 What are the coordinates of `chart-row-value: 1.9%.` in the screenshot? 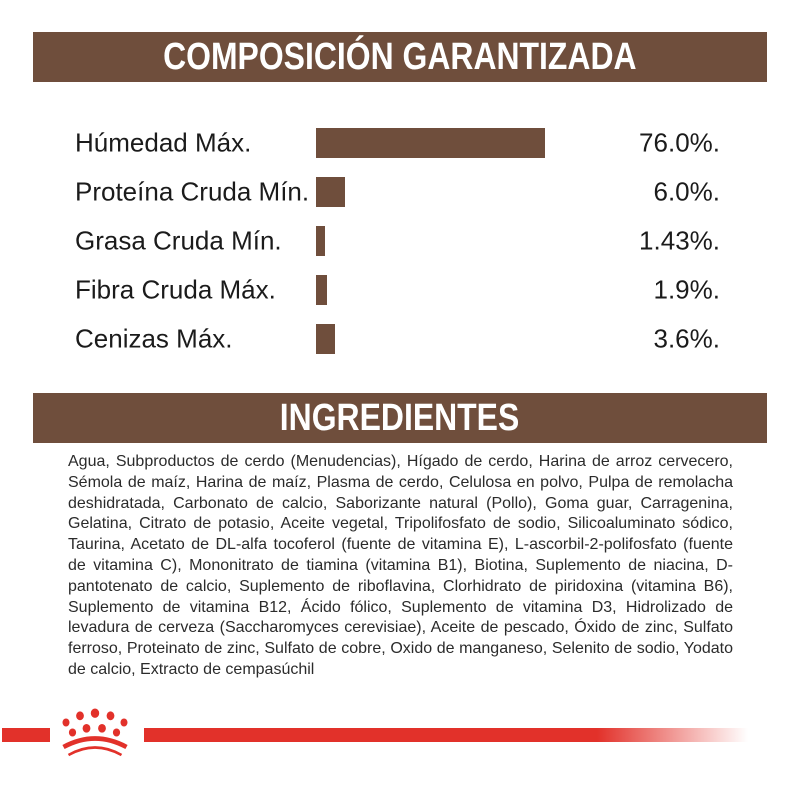 It's located at (687, 289).